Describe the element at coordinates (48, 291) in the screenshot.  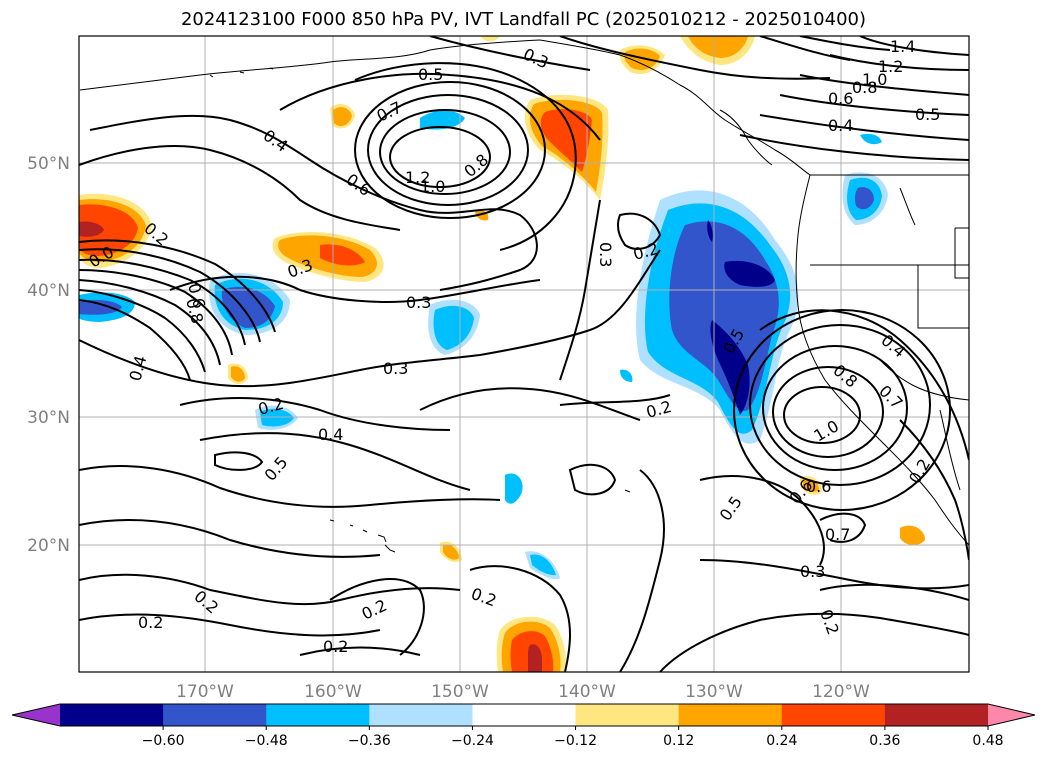
I see `lat-label: 40°N` at that location.